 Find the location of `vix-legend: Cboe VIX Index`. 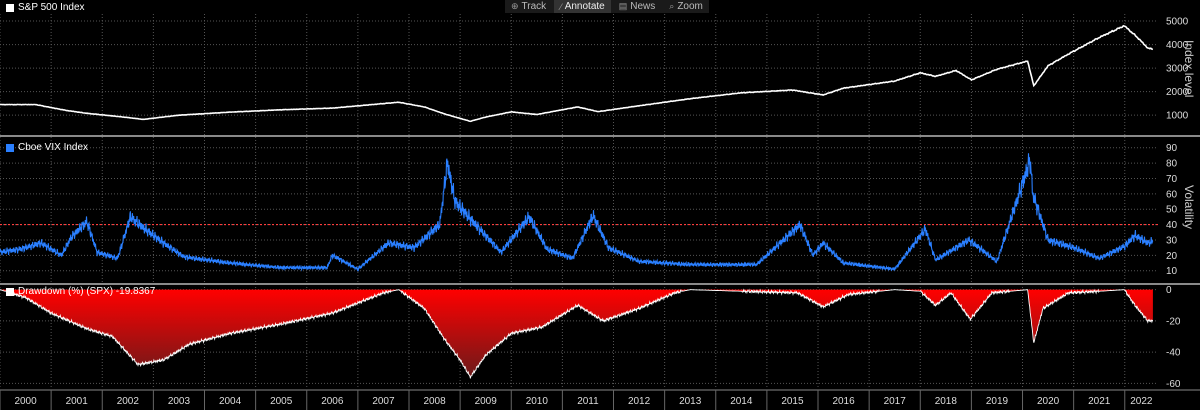

vix-legend: Cboe VIX Index is located at coordinates (47, 147).